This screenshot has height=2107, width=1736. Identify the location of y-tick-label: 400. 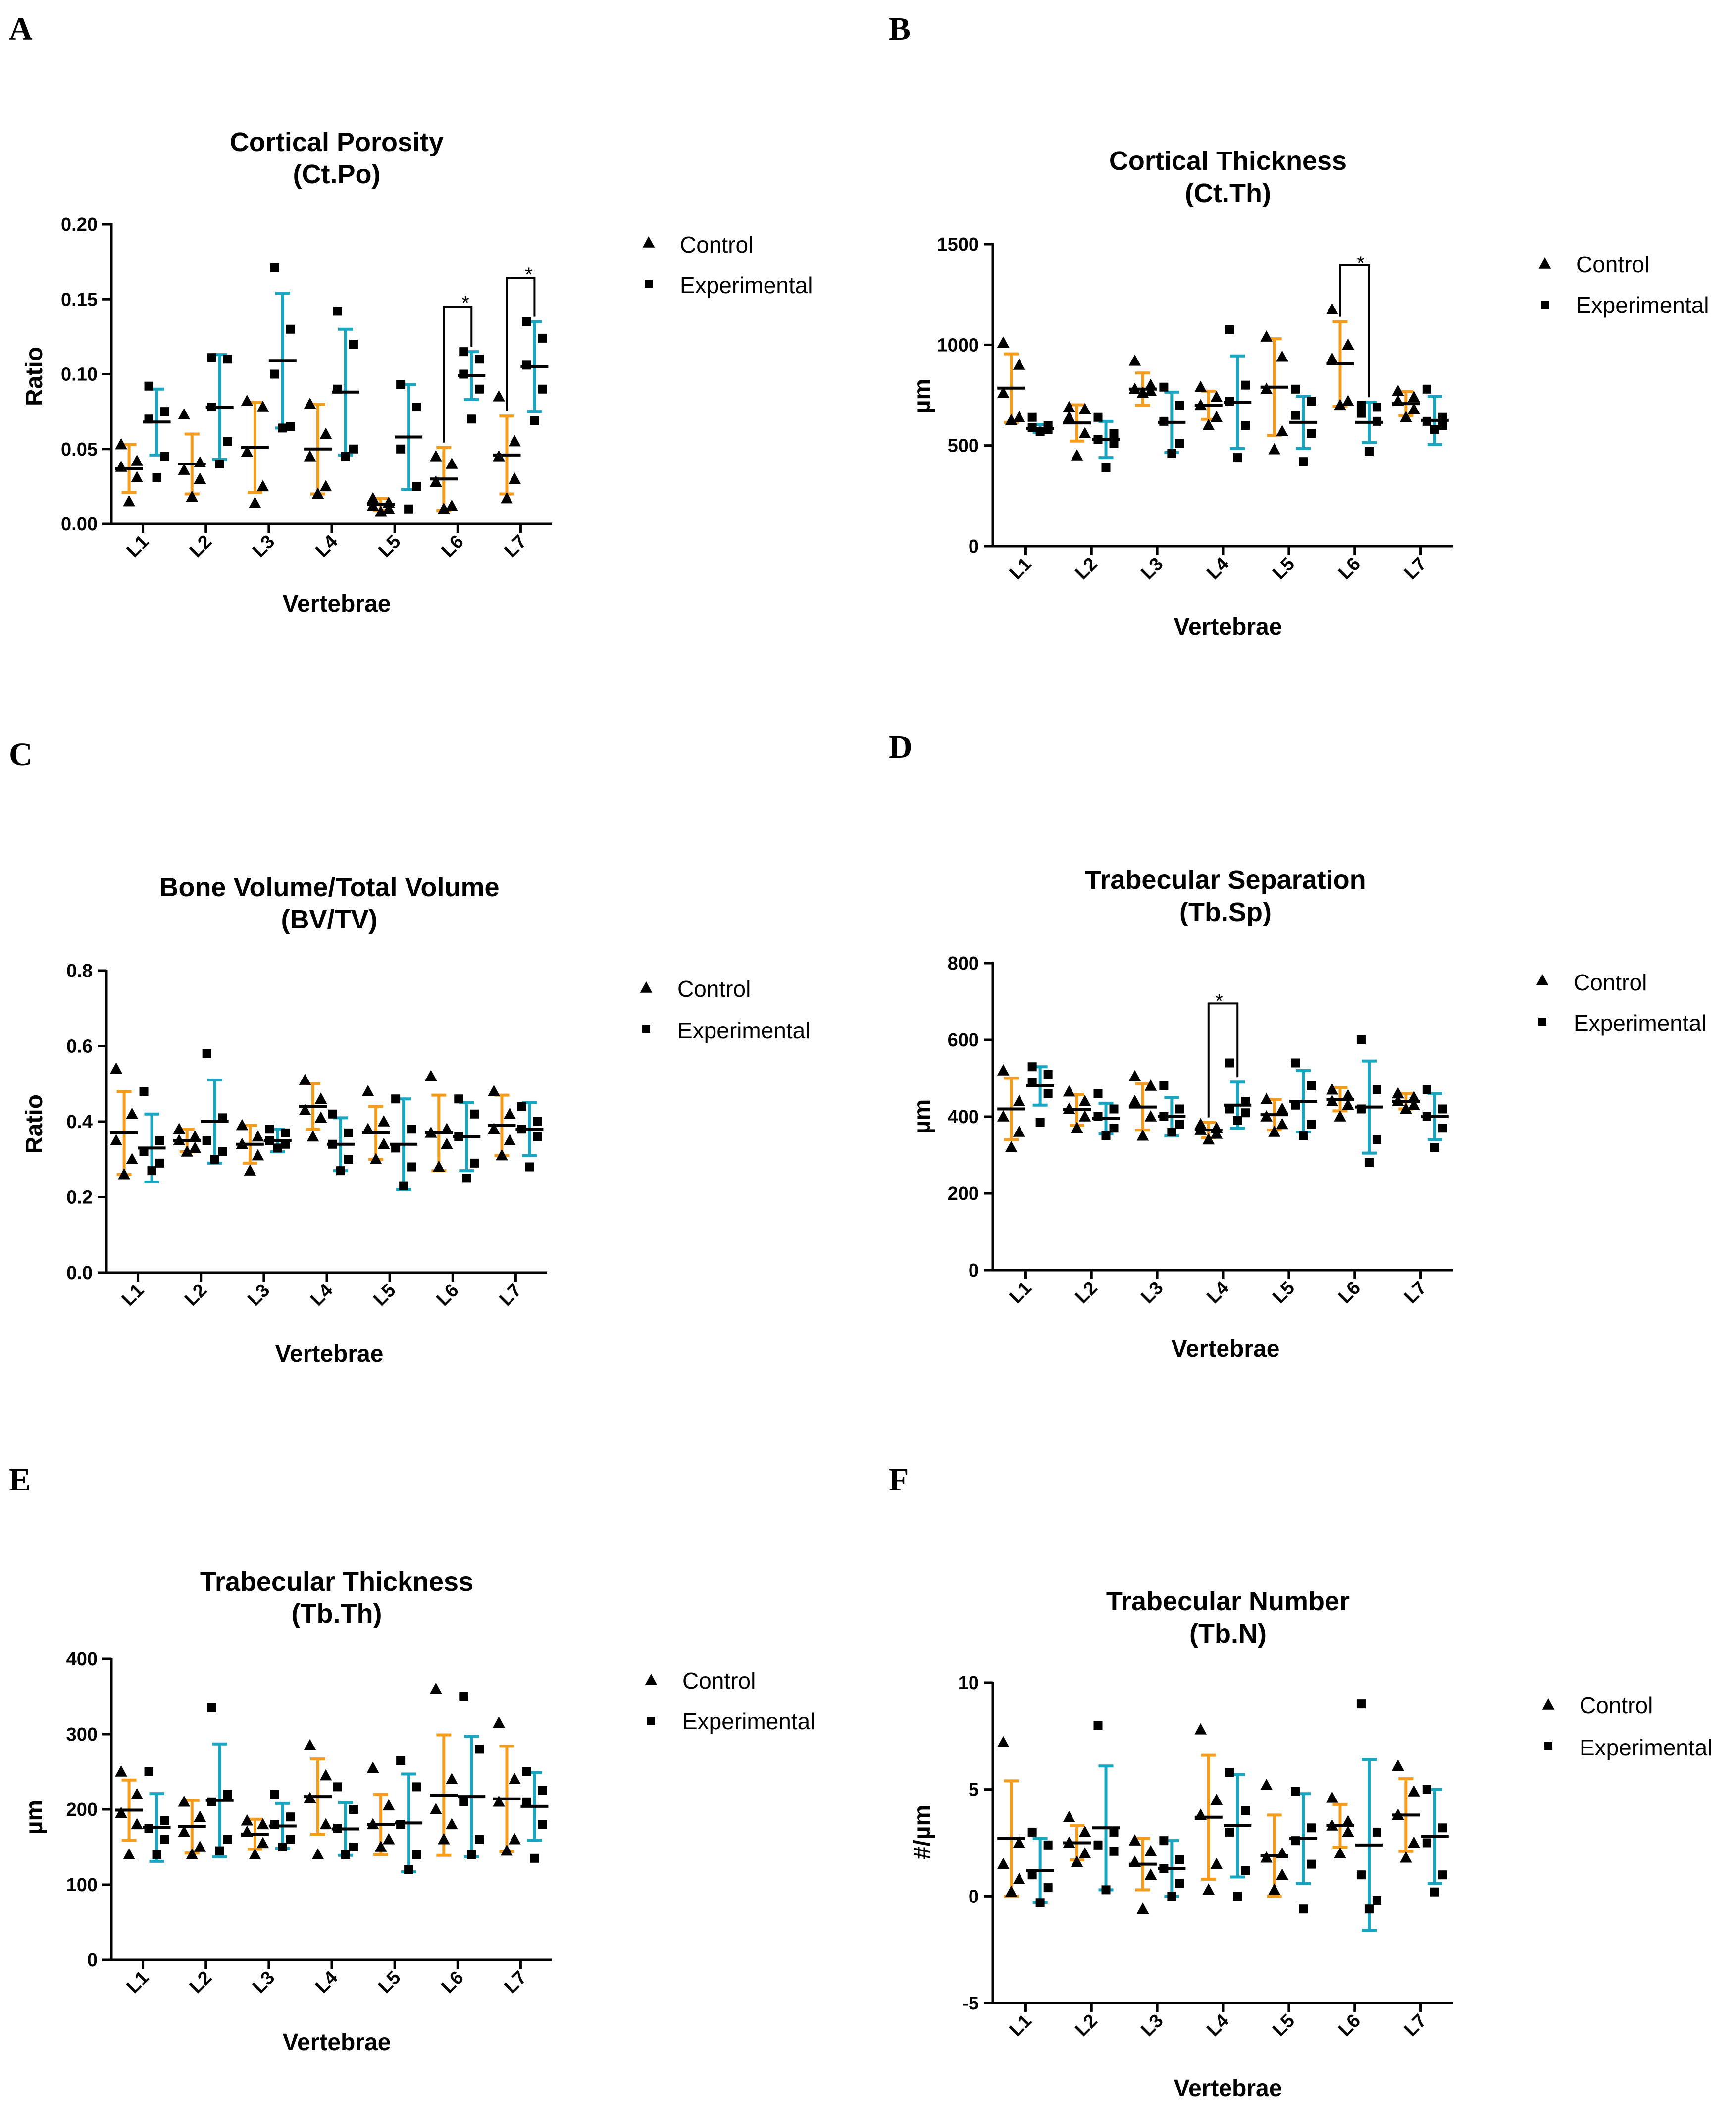
(82, 1659).